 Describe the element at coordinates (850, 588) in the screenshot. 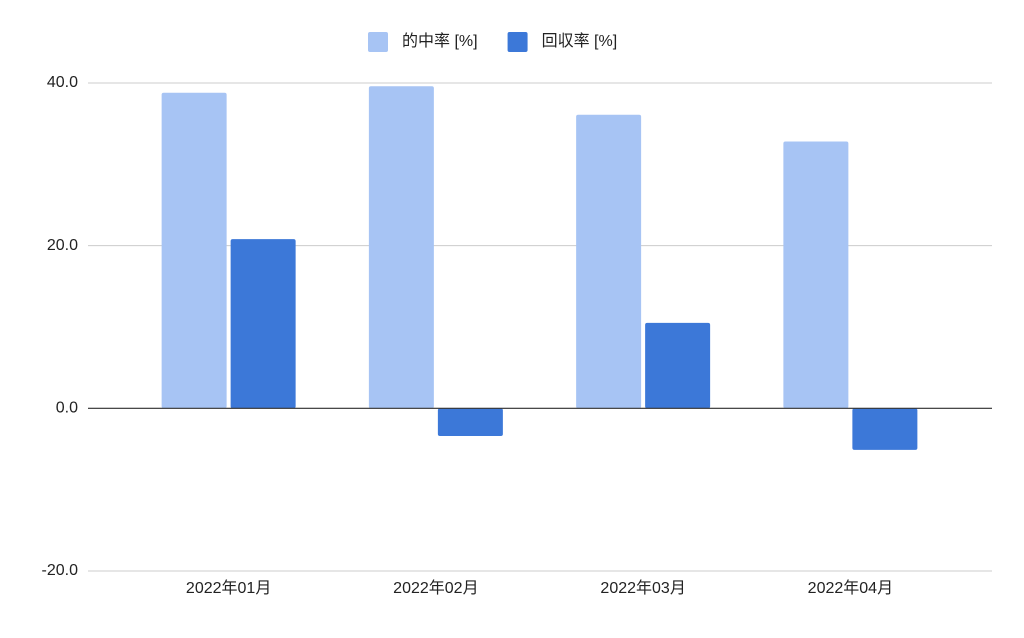

I see `x-tick-label: 2022年04月` at that location.